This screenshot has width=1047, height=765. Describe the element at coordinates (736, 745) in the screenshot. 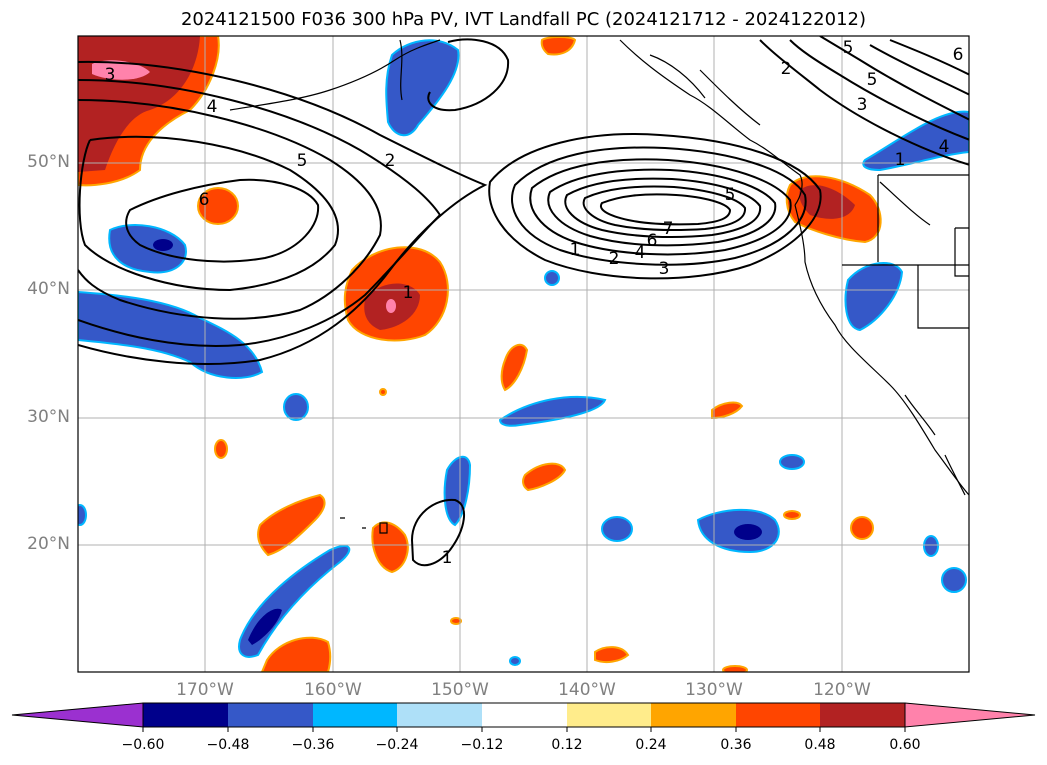

I see `colorbar-tick-label: 0.36` at that location.